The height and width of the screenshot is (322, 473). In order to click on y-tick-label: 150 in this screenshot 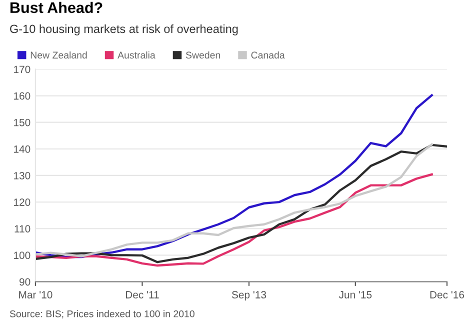, I will do `click(22, 122)`.